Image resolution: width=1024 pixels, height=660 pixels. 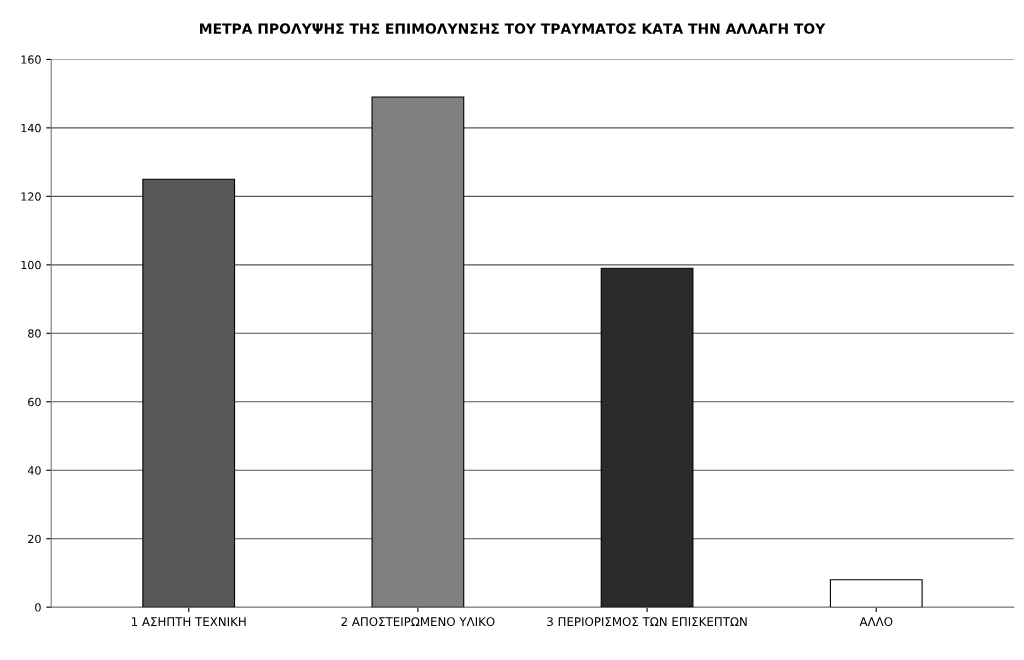 I want to click on x-tick-label: 1 ΑΣΗΠΤΗ ΤΕΧΝΙΚΗ, so click(x=188, y=621).